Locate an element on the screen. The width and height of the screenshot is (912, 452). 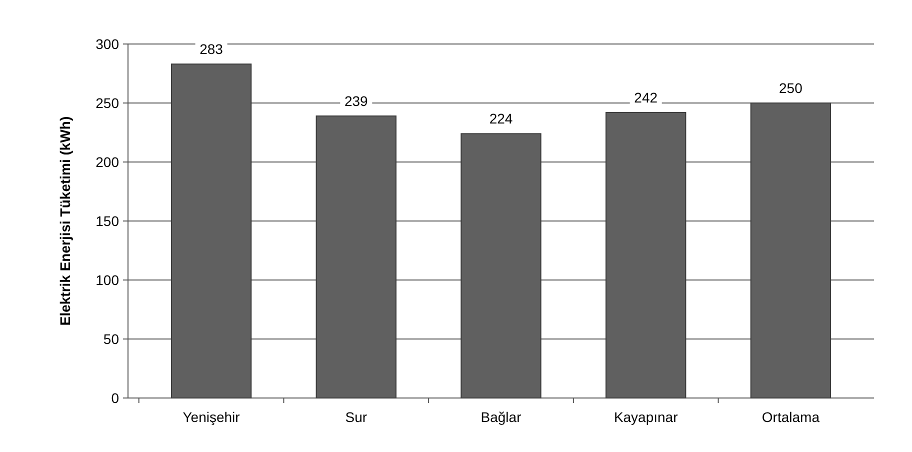
y-tick-label: 100 is located at coordinates (108, 280).